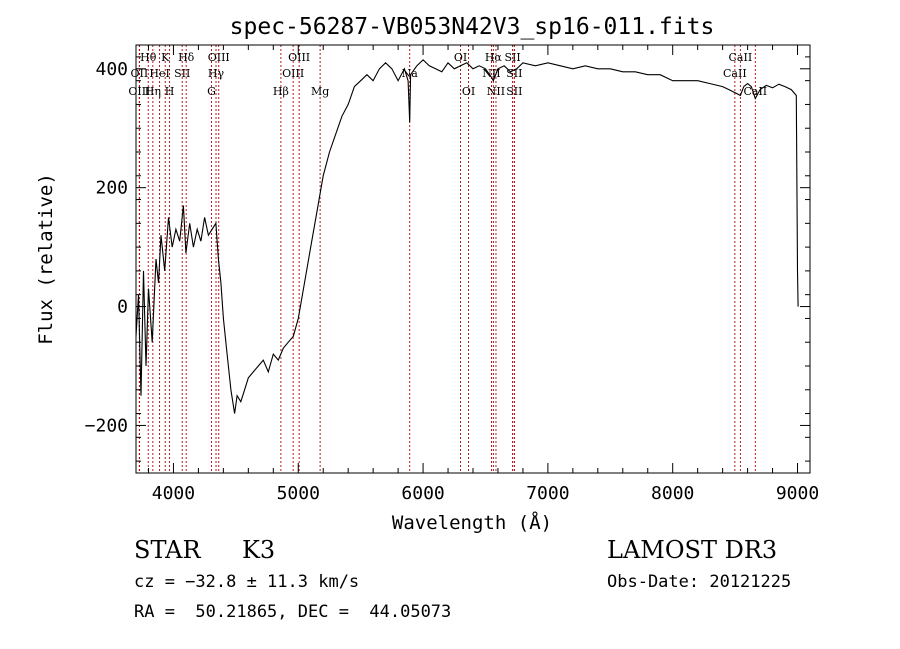  I want to click on chart-title: spec-56287-VB053N42V3_sp16-011.fits, so click(472, 27).